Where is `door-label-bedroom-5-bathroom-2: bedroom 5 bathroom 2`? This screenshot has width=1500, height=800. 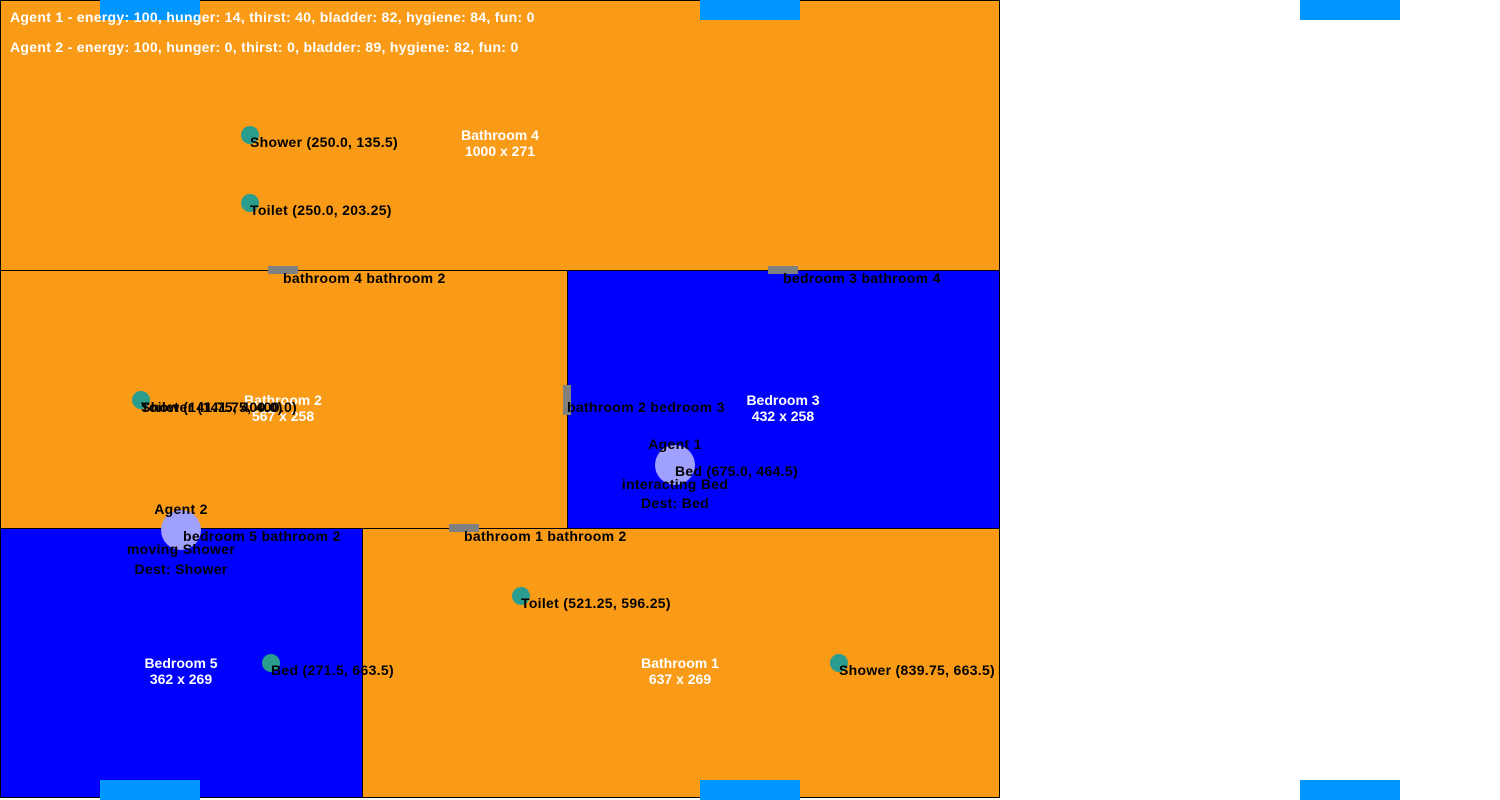
door-label-bedroom-5-bathroom-2: bedroom 5 bathroom 2 is located at coordinates (262, 536).